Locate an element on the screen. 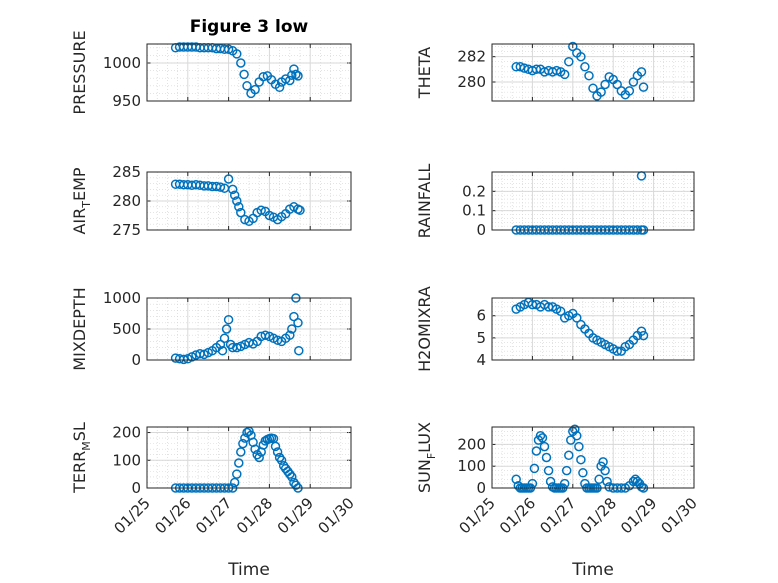 The height and width of the screenshot is (583, 778). y-axis-label: PRESSURE is located at coordinates (79, 72).